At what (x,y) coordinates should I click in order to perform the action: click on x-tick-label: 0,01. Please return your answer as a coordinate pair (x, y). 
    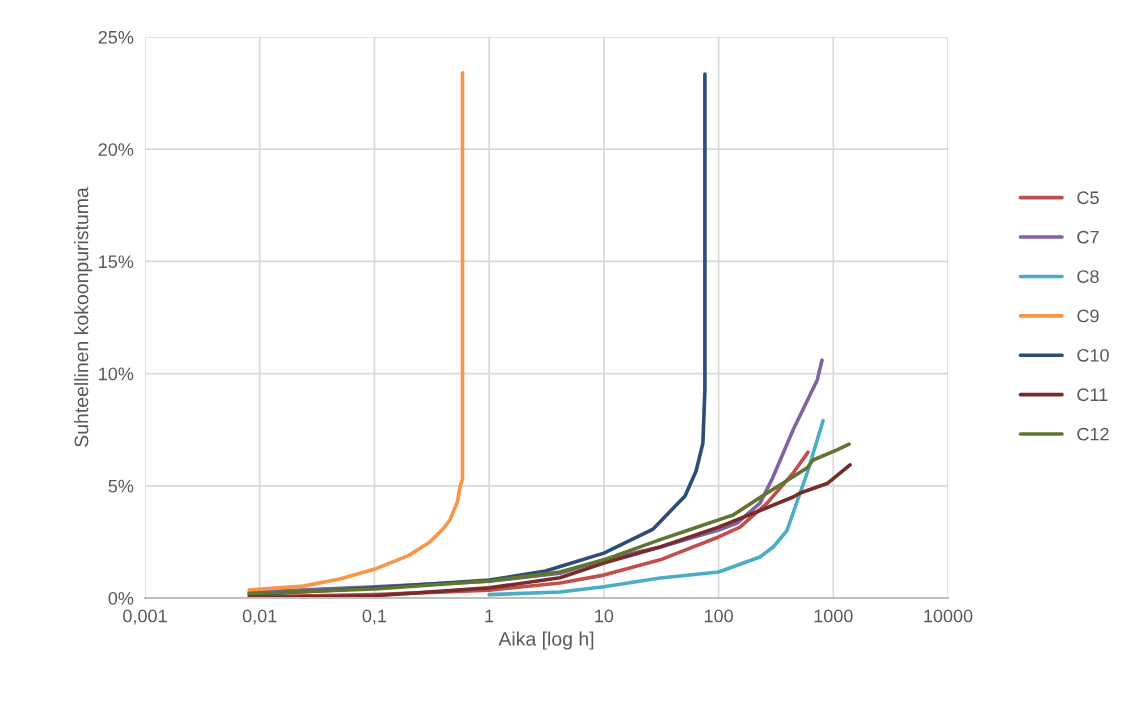
    Looking at the image, I should click on (259, 617).